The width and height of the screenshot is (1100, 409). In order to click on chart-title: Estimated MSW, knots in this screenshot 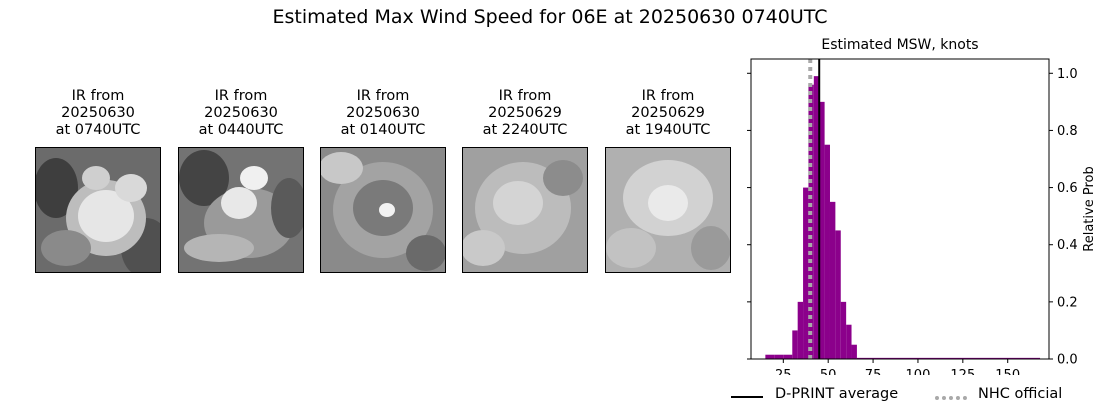, I will do `click(899, 45)`.